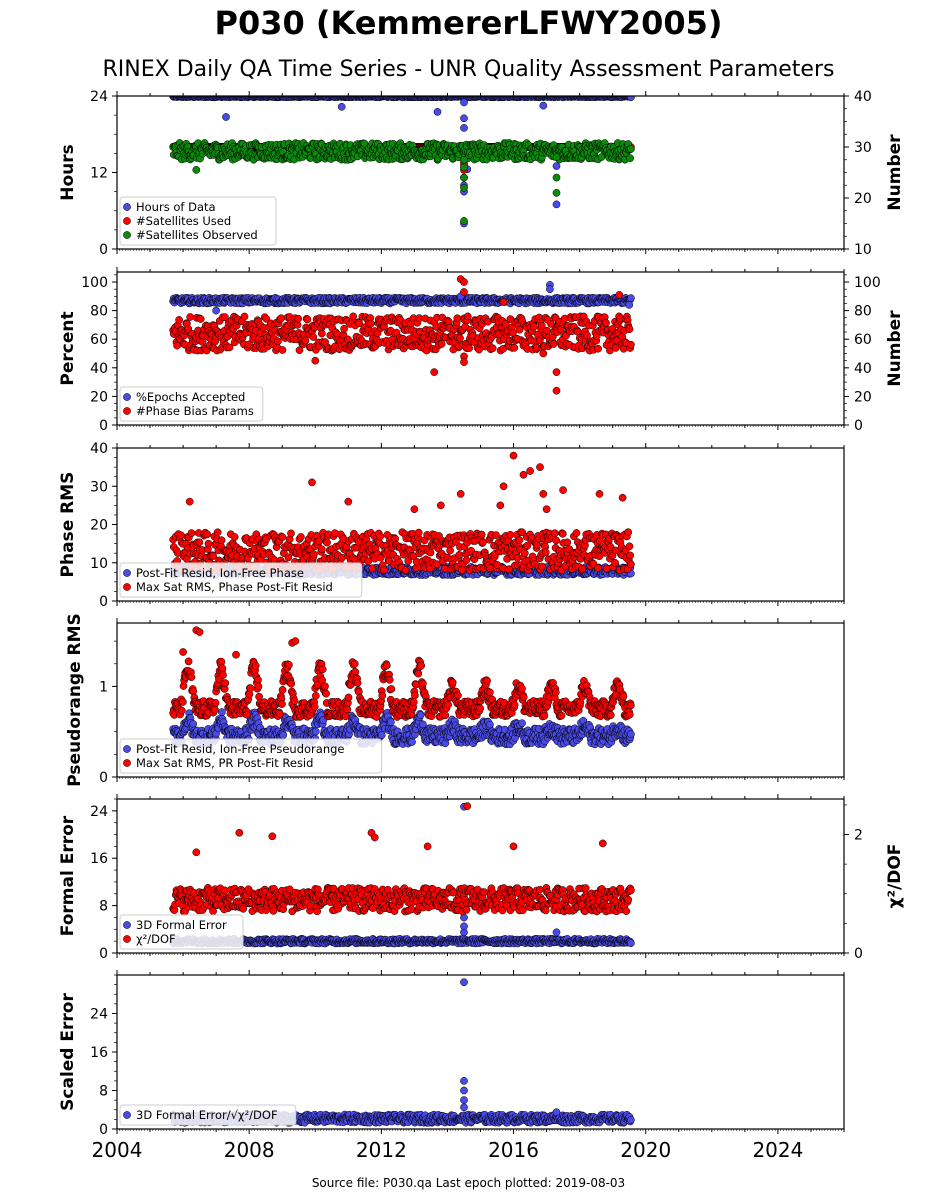 The width and height of the screenshot is (937, 1200). What do you see at coordinates (99, 174) in the screenshot?
I see `y-tick-label: 12` at bounding box center [99, 174].